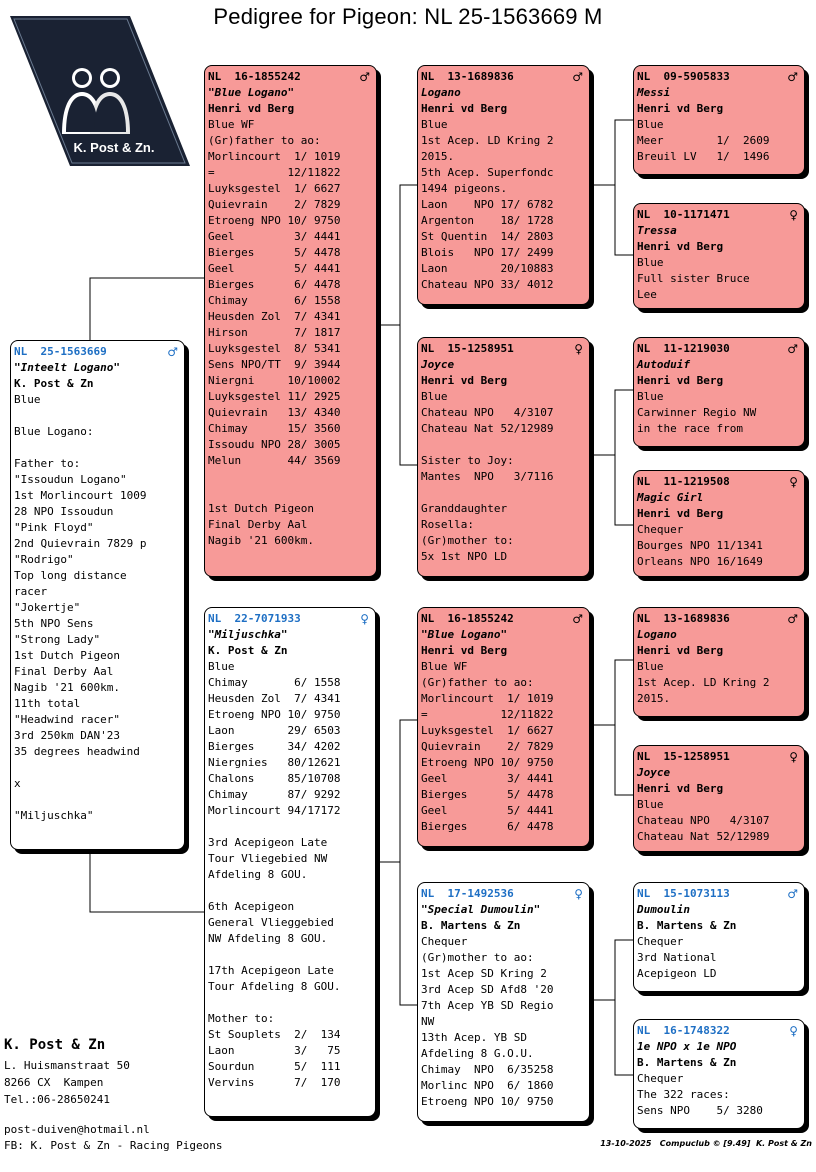 The image size is (816, 1172). Describe the element at coordinates (54, 527) in the screenshot. I see `pedigree-line: "Pink Floyd"` at that location.